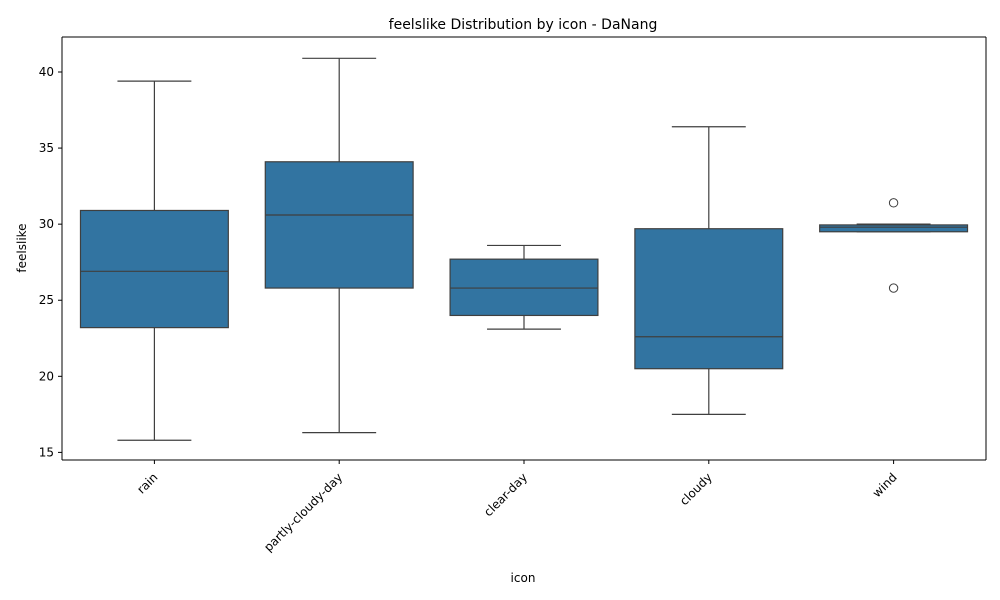 This screenshot has width=1000, height=600. What do you see at coordinates (523, 578) in the screenshot?
I see `x-axis-label: icon` at bounding box center [523, 578].